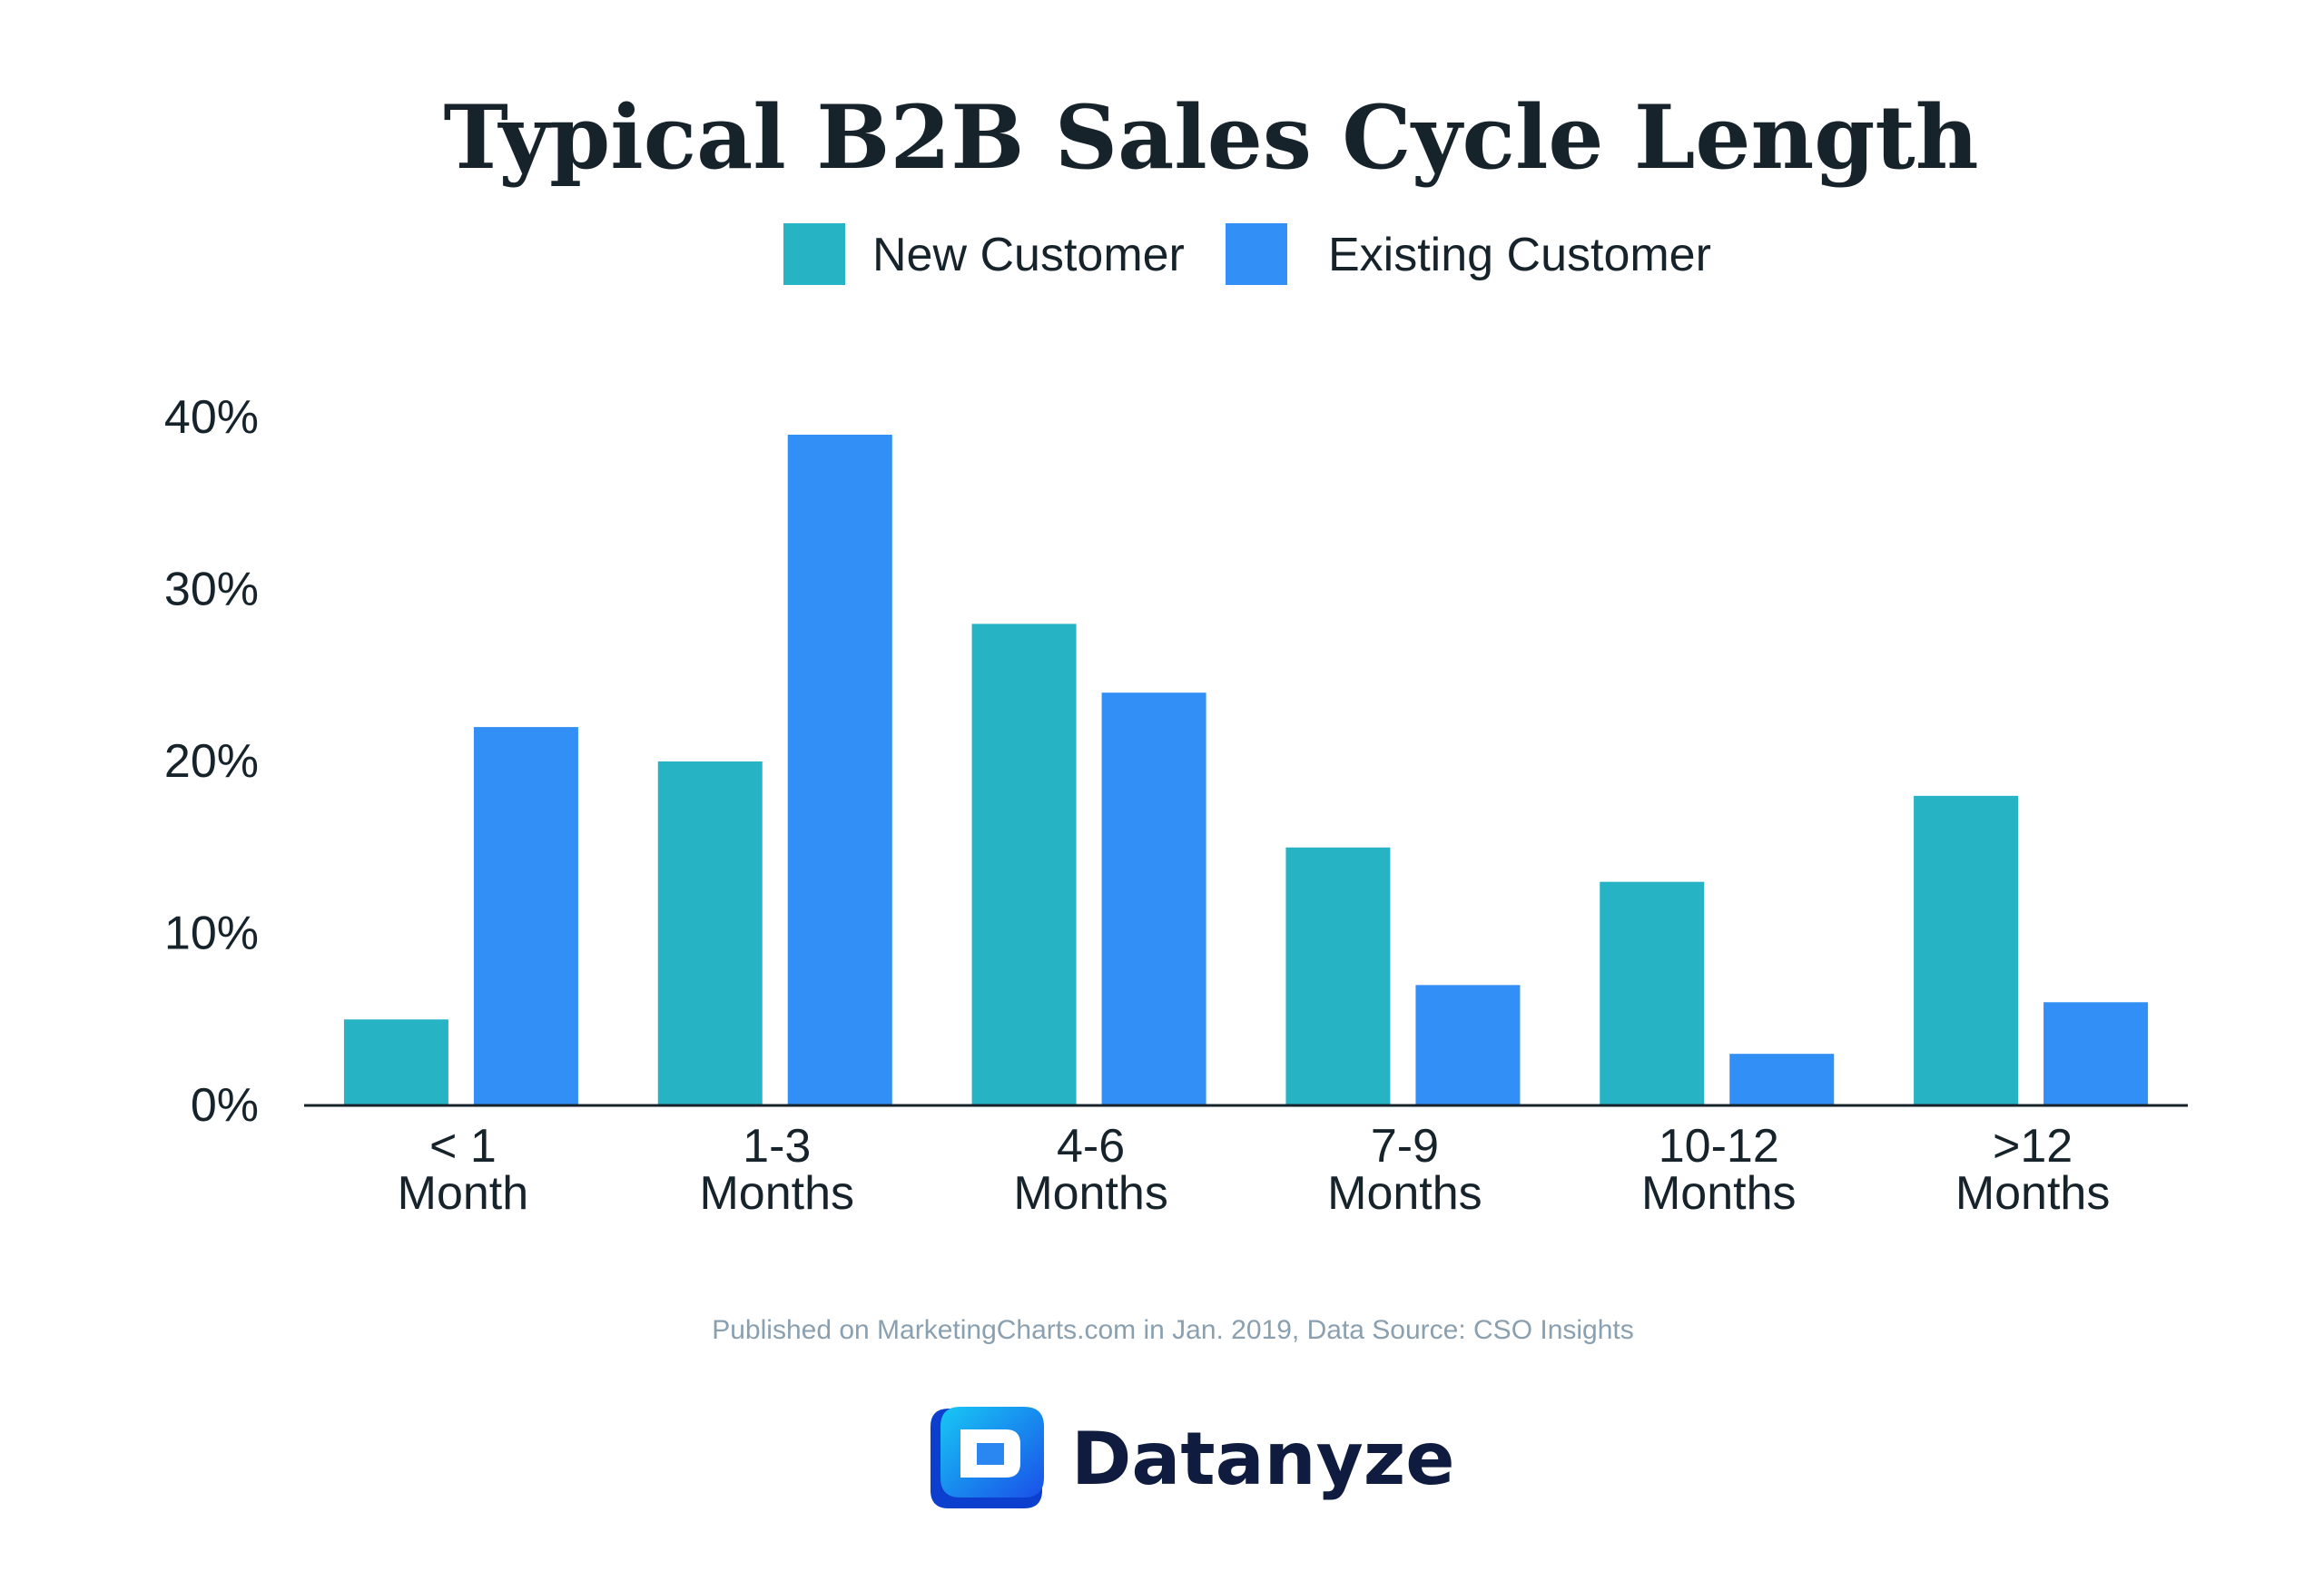 The image size is (2324, 1581). Describe the element at coordinates (1519, 255) in the screenshot. I see `legend-label-existing-customer: Existing Customer` at that location.